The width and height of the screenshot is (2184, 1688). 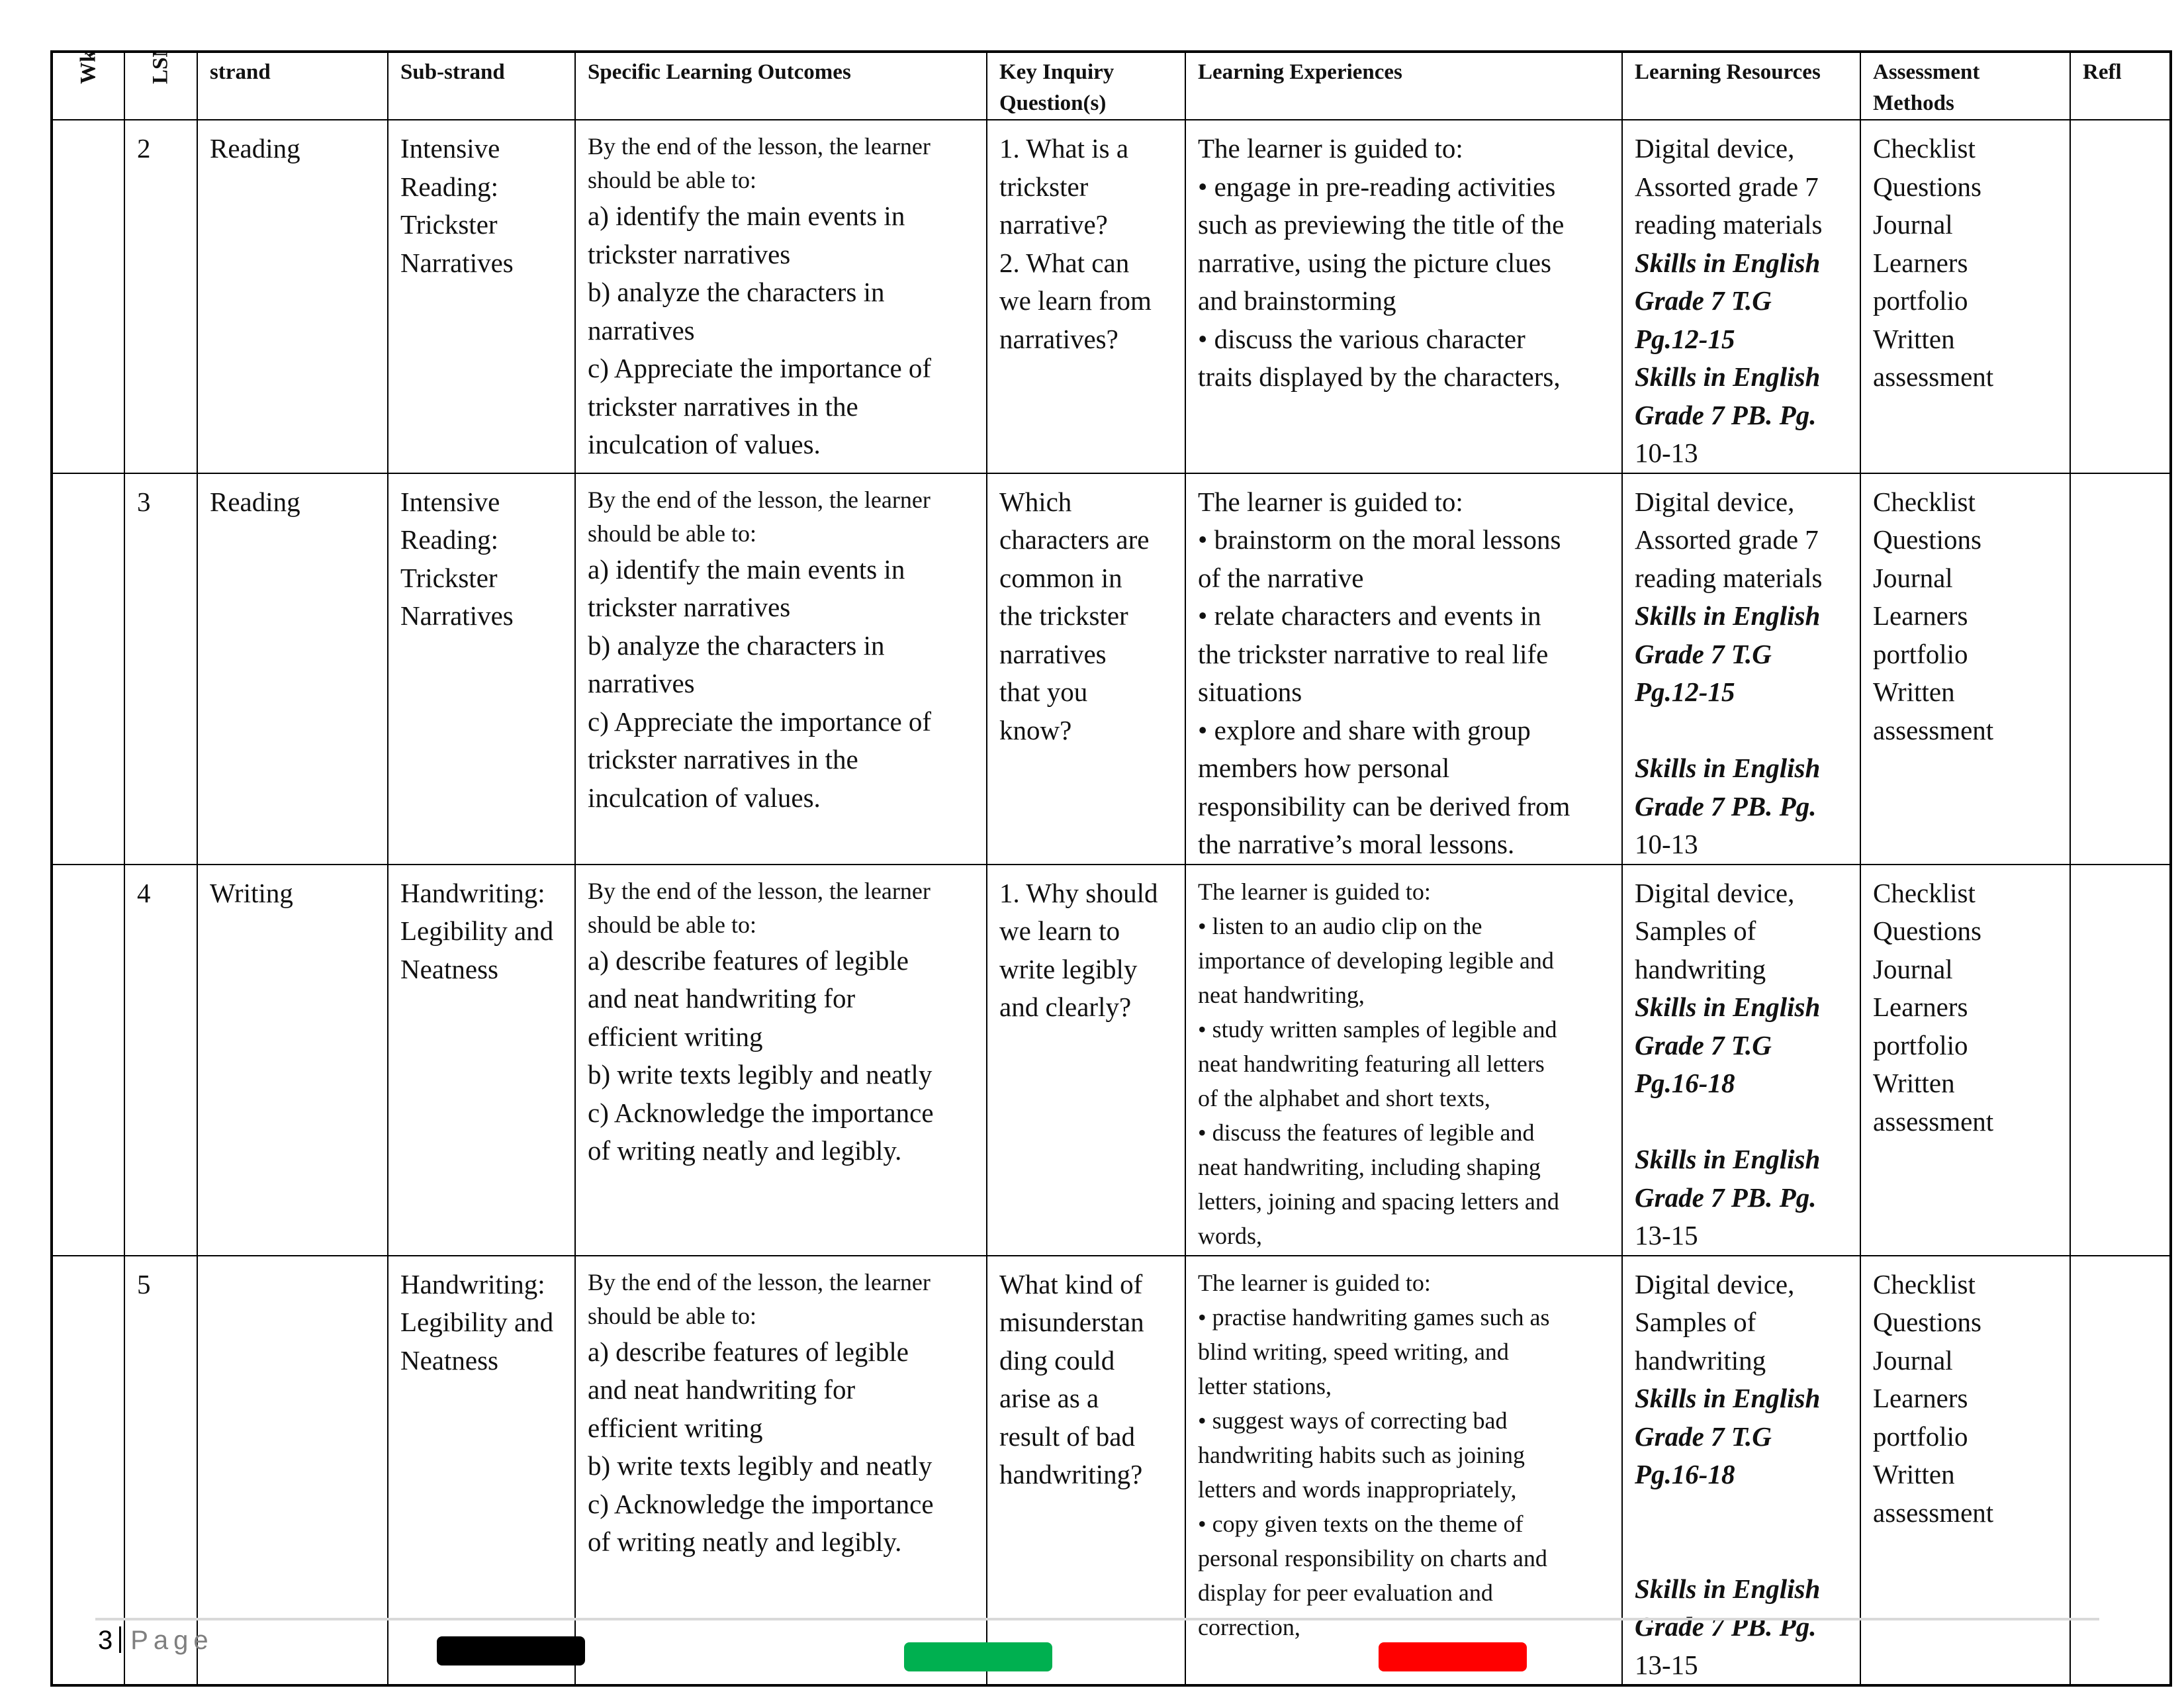 What do you see at coordinates (1353, 1351) in the screenshot?
I see `cell-line: blind writing, speed writing, and` at bounding box center [1353, 1351].